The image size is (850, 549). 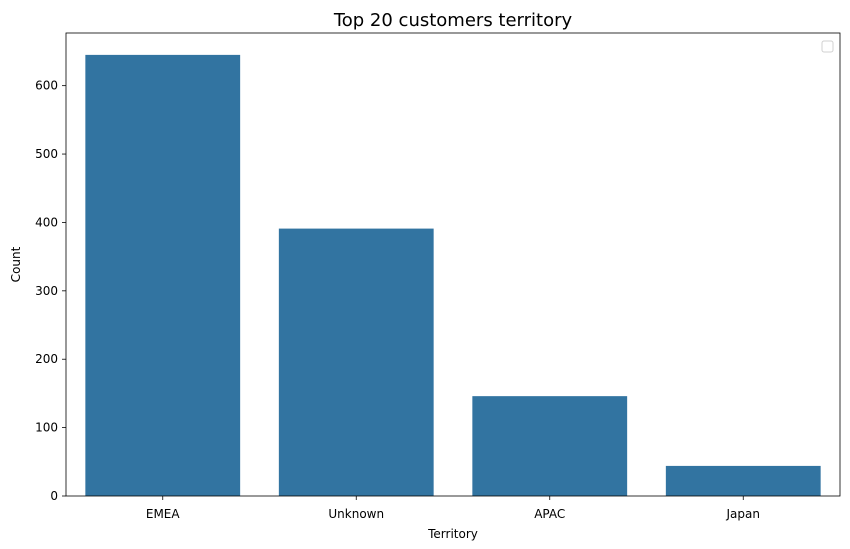 I want to click on bar-emea, so click(x=163, y=275).